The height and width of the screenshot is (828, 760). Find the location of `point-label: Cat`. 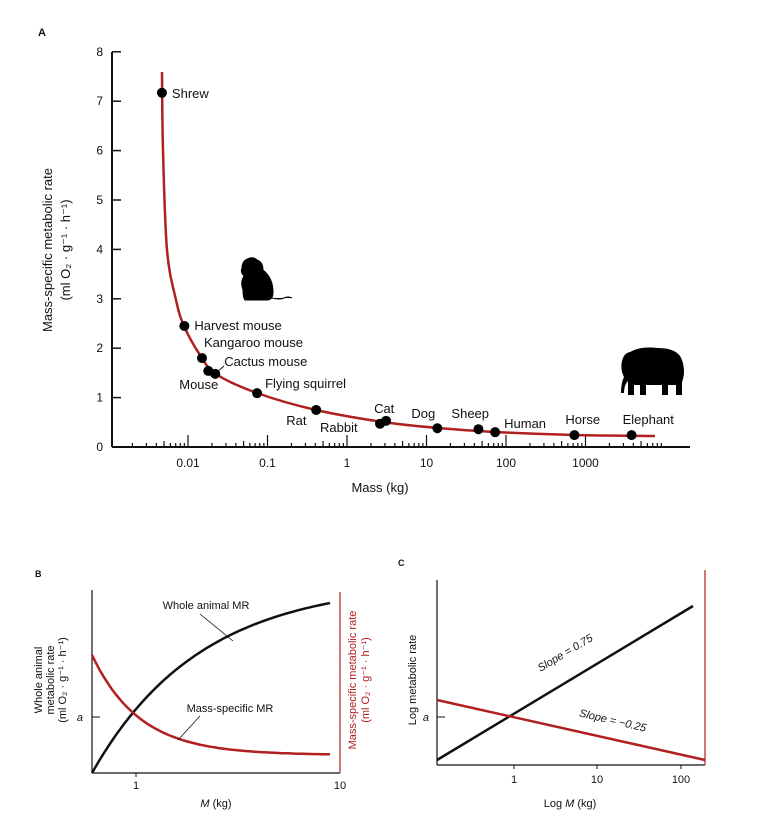

point-label: Cat is located at coordinates (384, 408).